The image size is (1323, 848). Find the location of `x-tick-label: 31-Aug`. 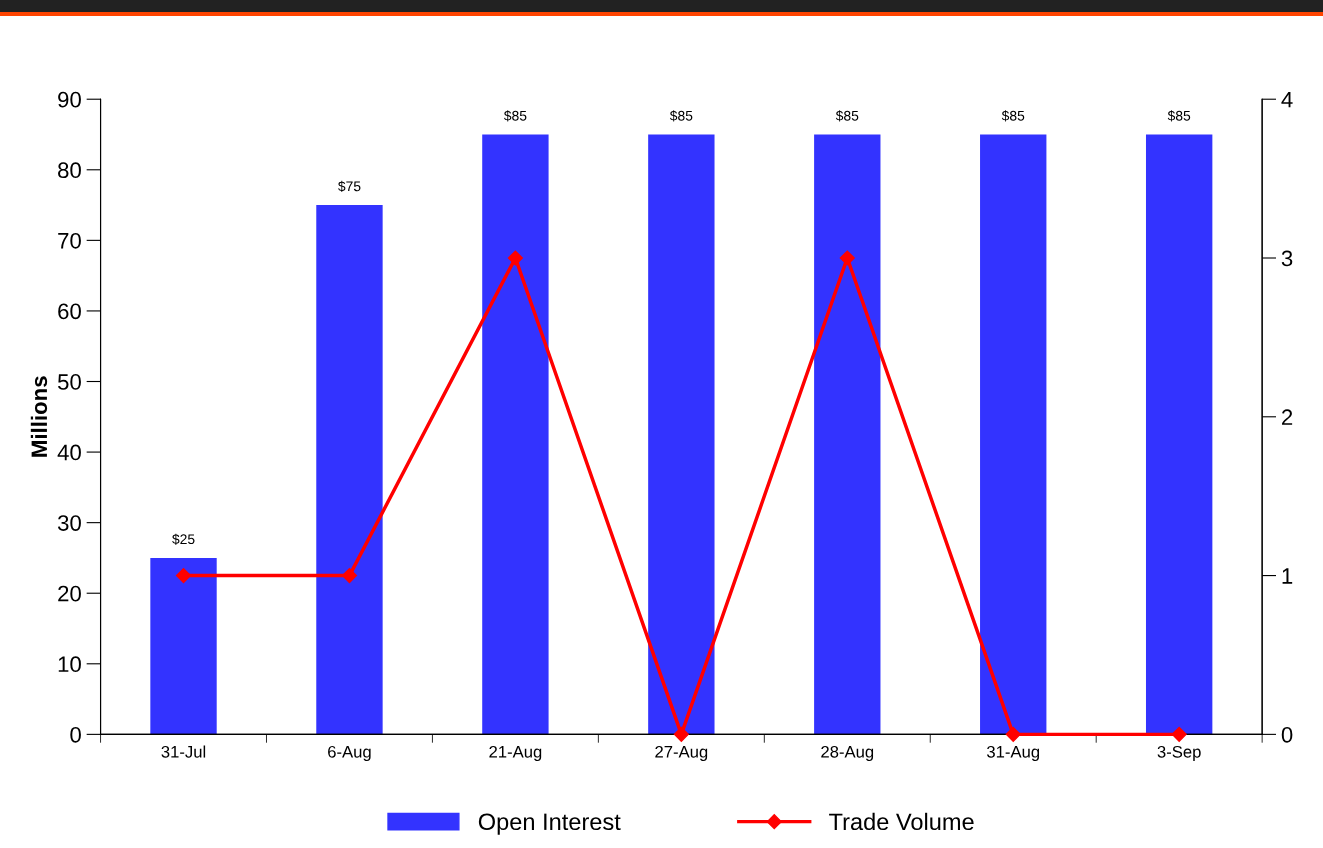

x-tick-label: 31-Aug is located at coordinates (1013, 753).